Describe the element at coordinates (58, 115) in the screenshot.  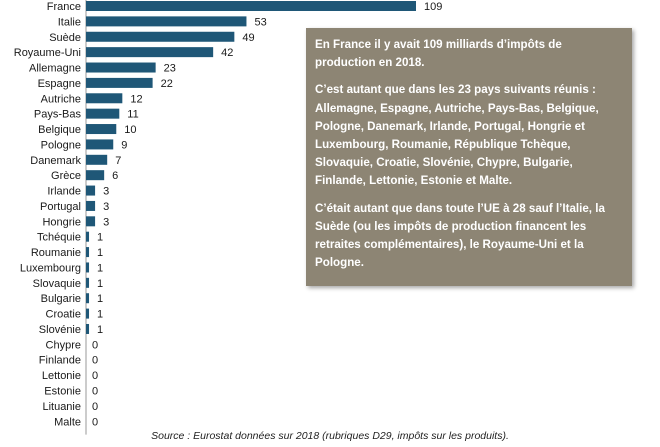
I see `category-label: Pays-Bas` at that location.